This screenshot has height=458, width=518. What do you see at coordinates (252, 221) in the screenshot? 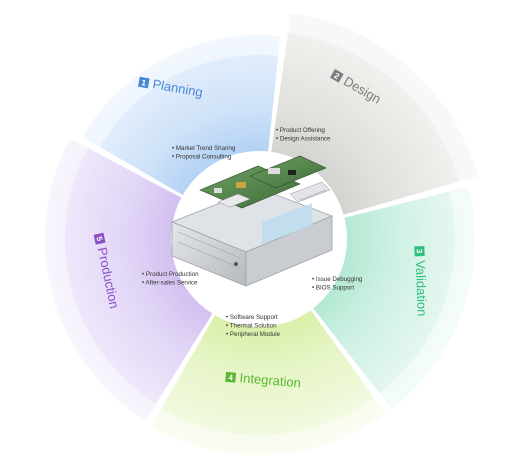
I see `server-chassis-illustration` at bounding box center [252, 221].